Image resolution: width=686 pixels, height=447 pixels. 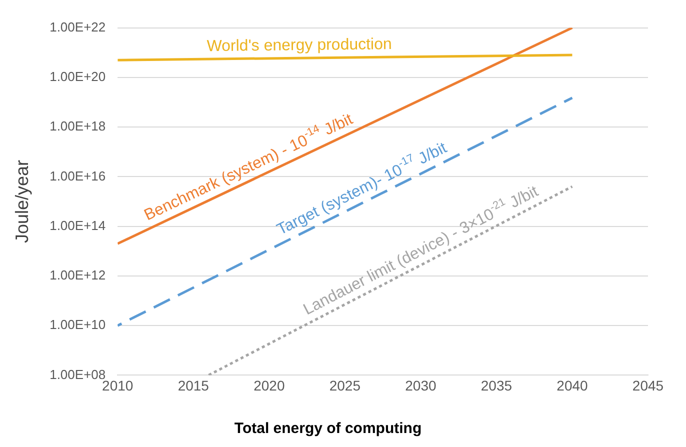 I want to click on y-tick-label: 1.00E+12, so click(x=78, y=275).